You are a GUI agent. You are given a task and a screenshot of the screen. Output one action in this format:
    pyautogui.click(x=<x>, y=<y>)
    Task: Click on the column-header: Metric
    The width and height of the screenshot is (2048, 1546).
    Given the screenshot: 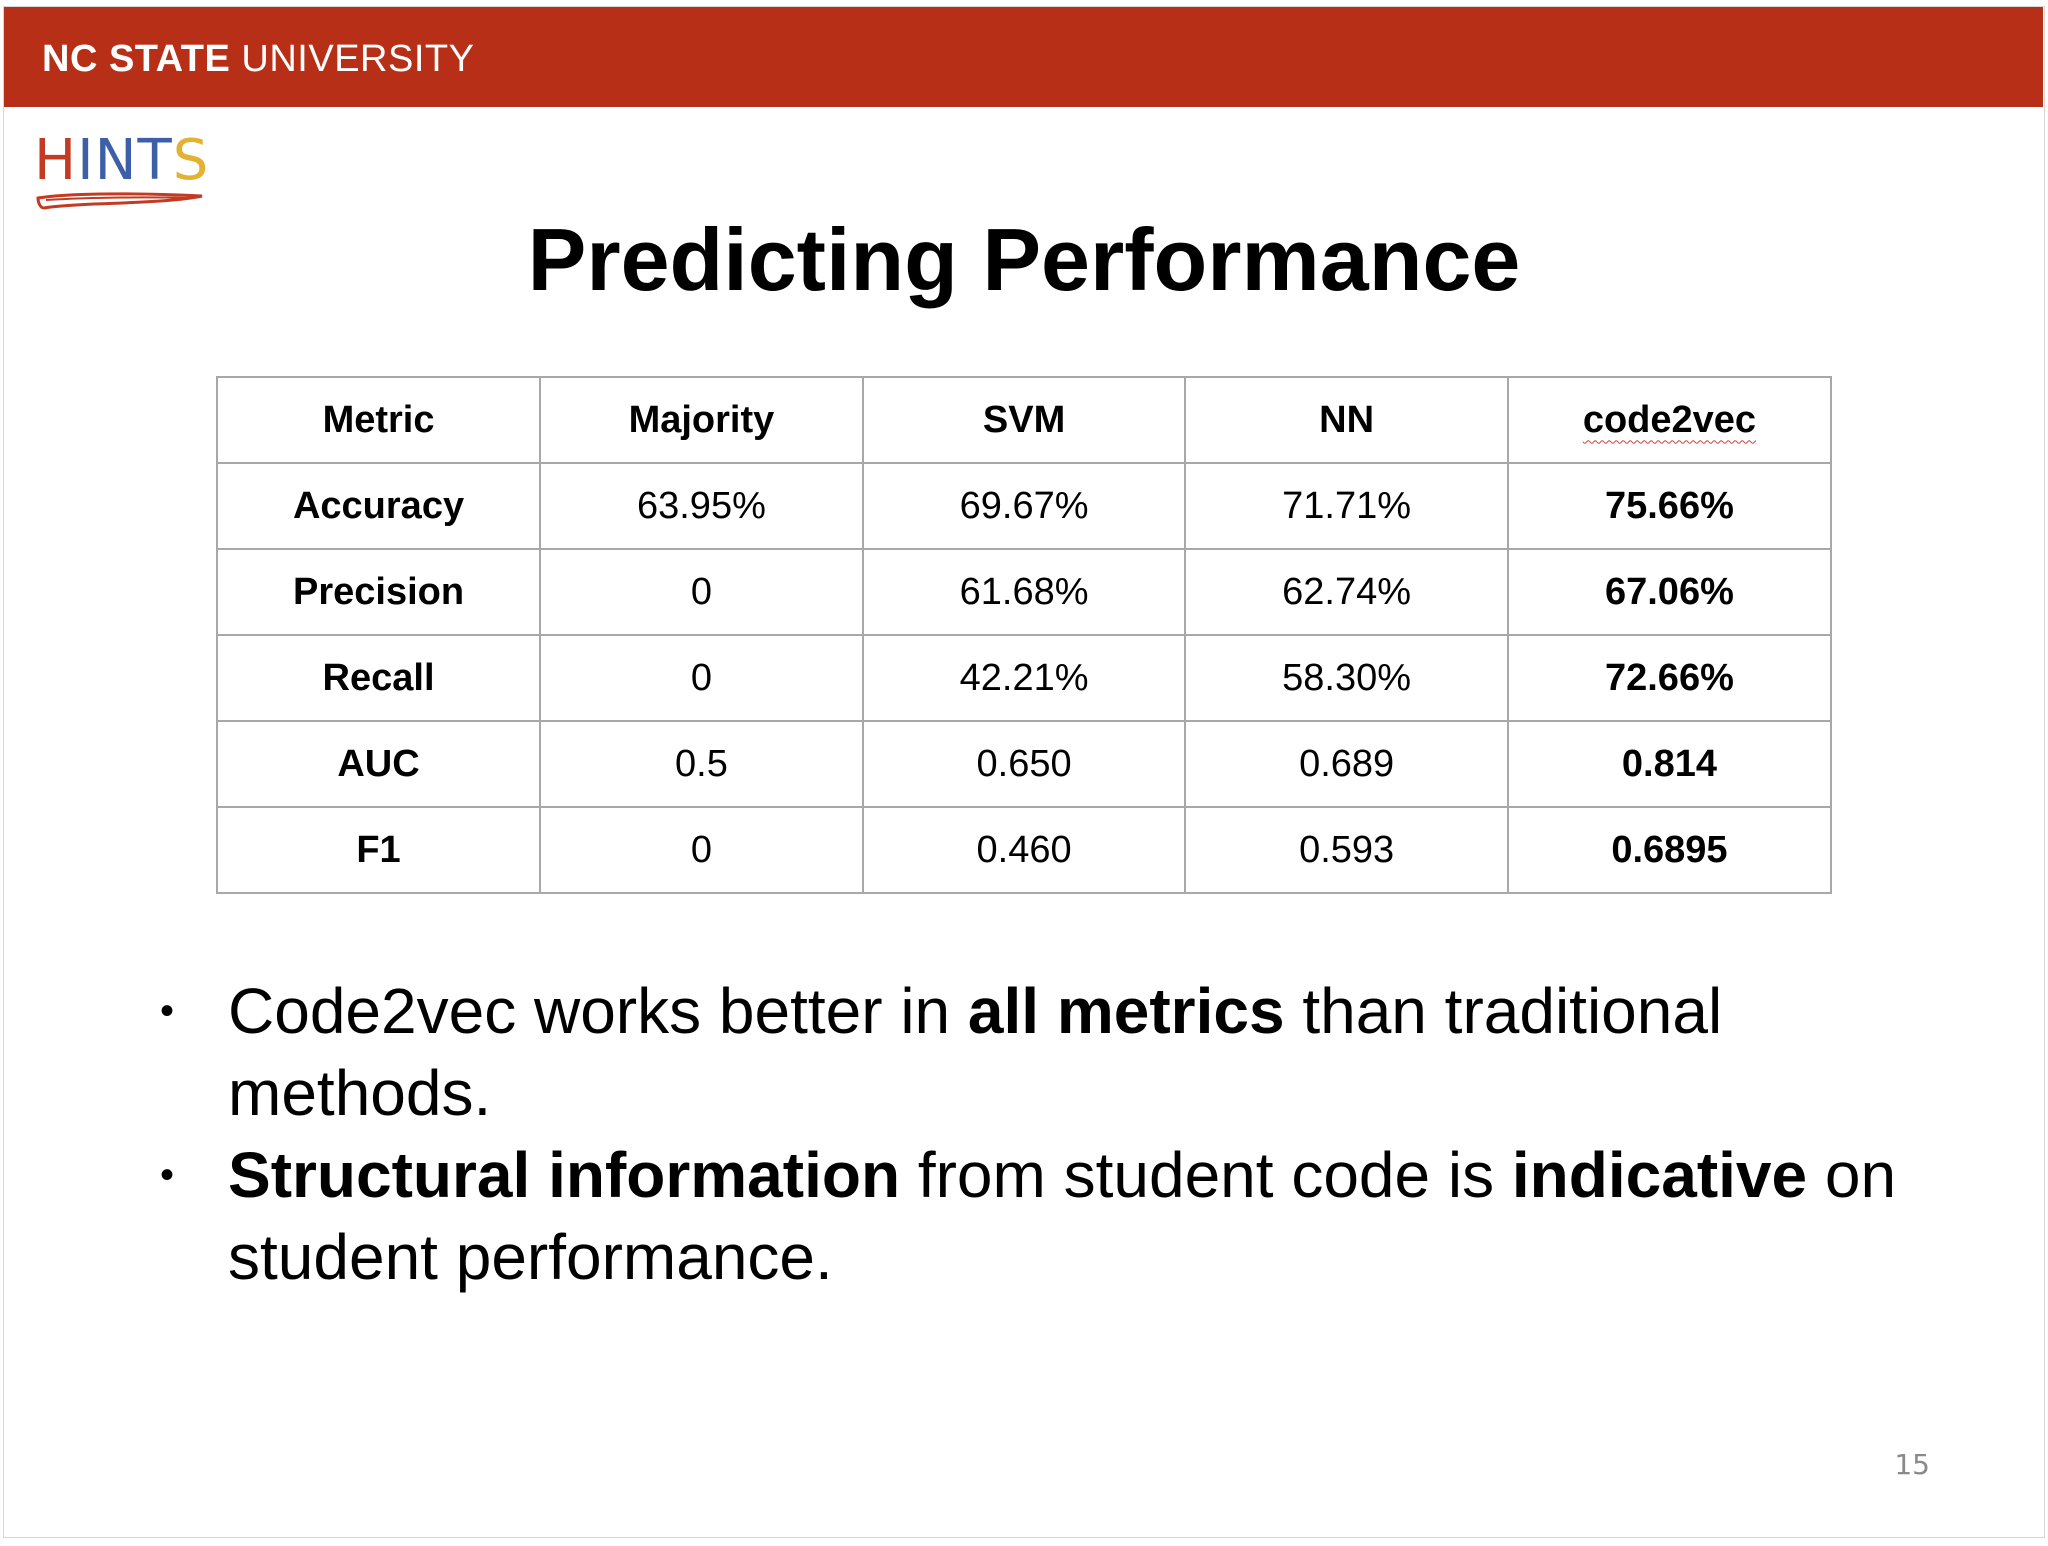 What is the action you would take?
    pyautogui.click(x=378, y=420)
    